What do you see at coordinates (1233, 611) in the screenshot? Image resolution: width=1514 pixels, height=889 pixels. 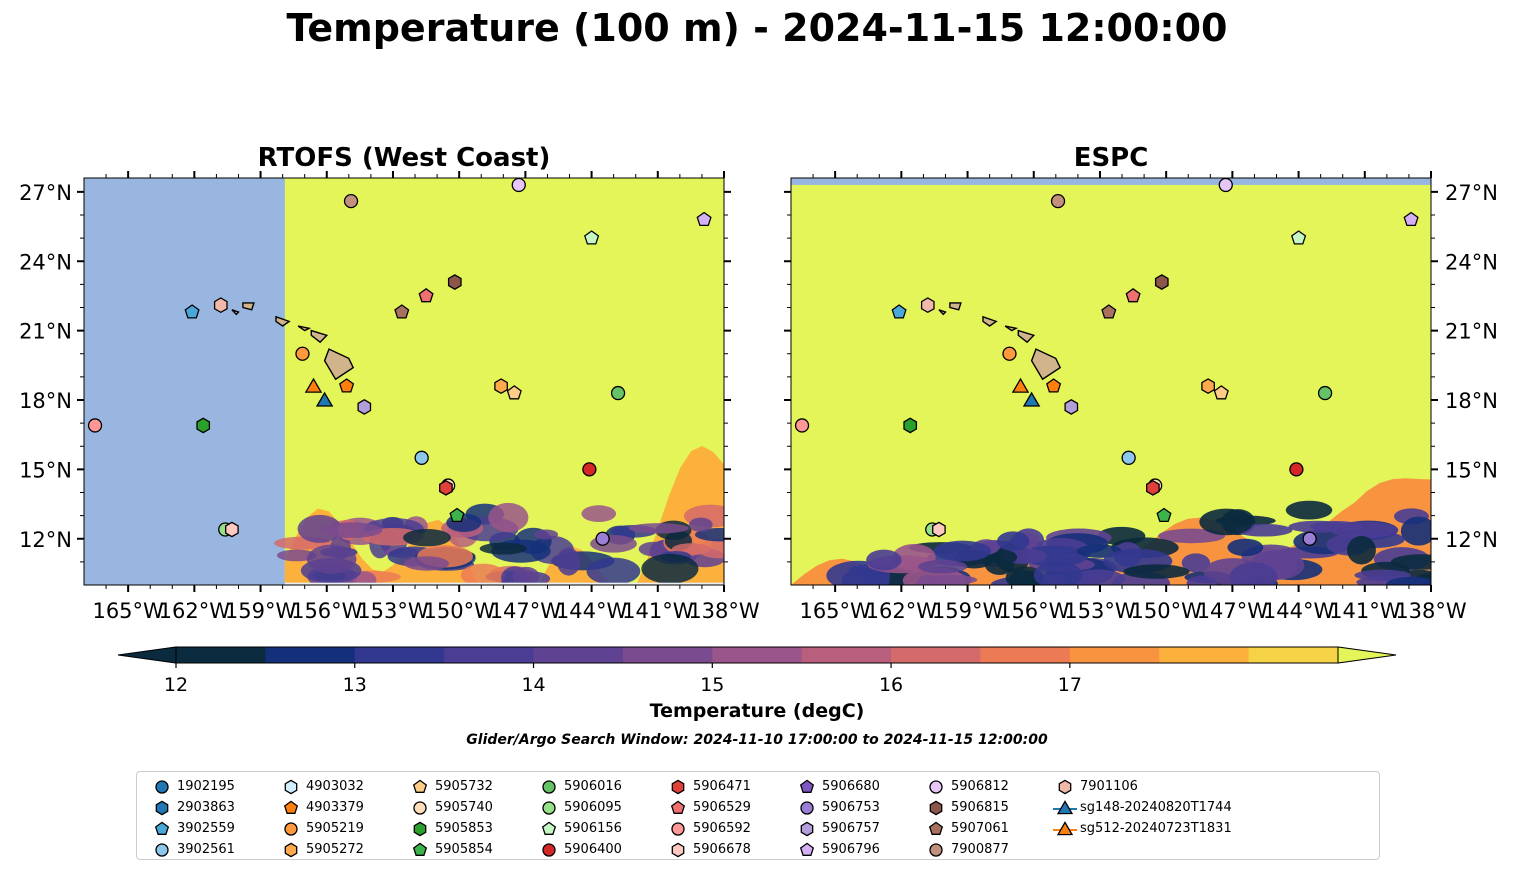 I see `lon-tick-label: 147°W` at bounding box center [1233, 611].